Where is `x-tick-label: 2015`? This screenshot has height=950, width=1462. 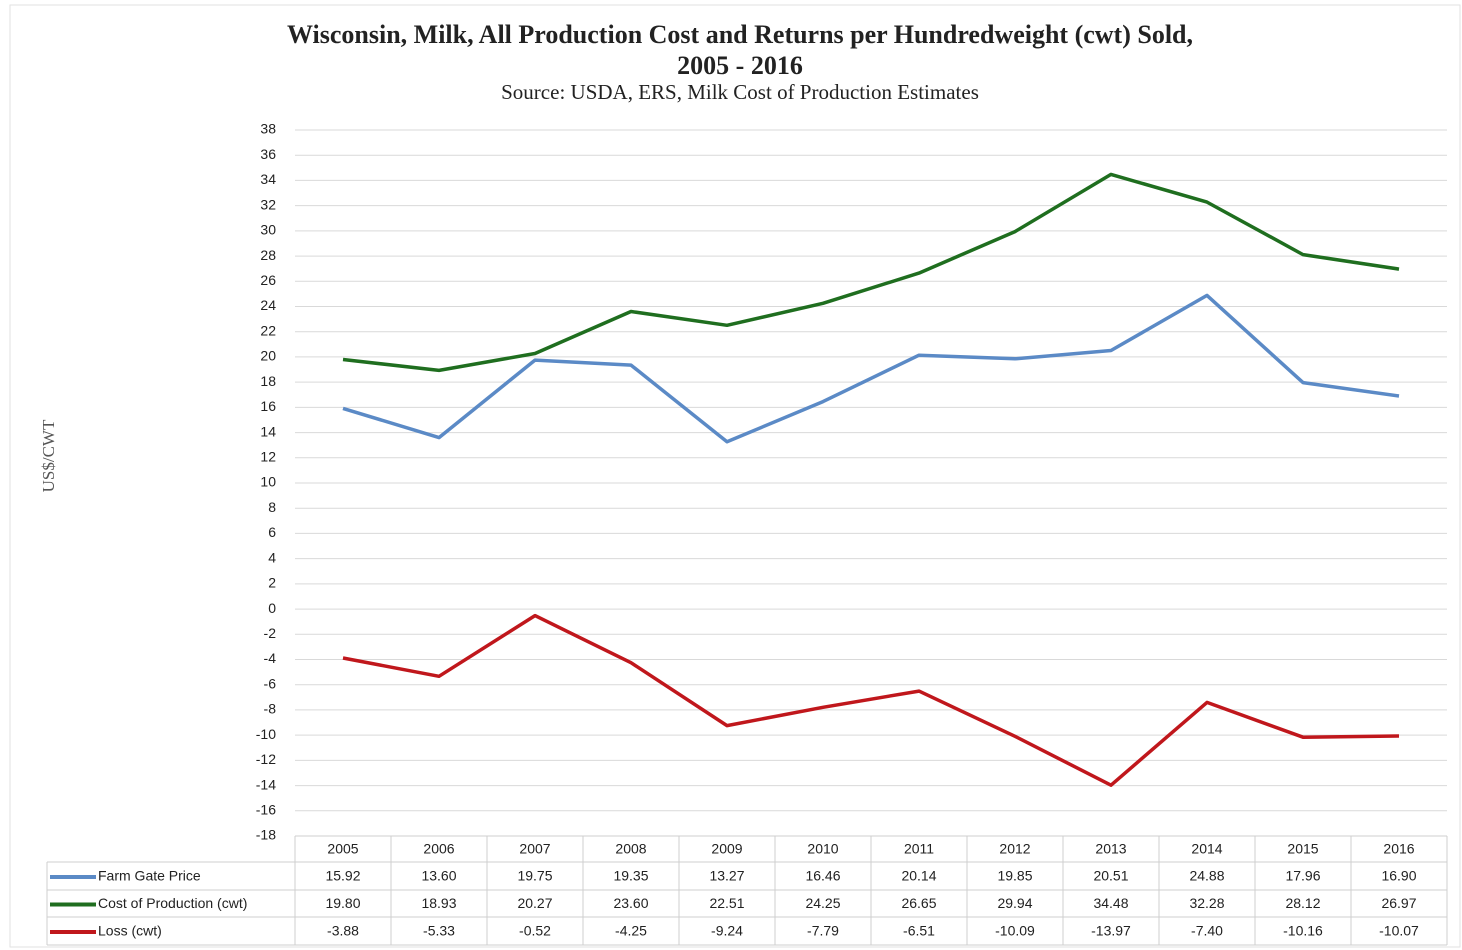
x-tick-label: 2015 is located at coordinates (1302, 849).